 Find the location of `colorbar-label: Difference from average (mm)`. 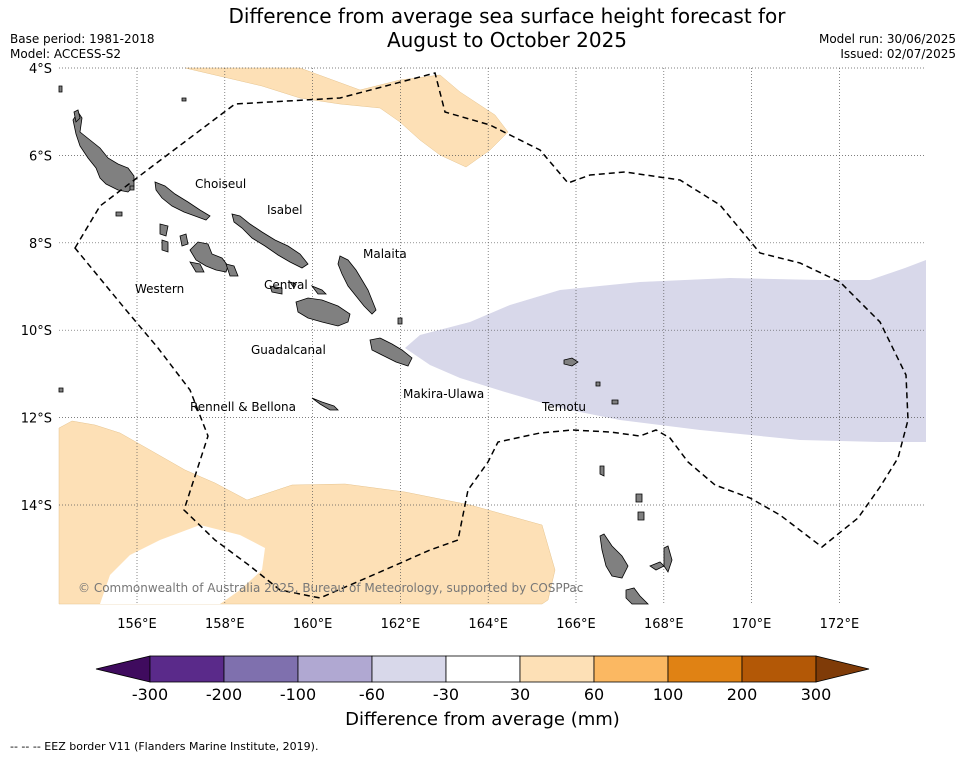

colorbar-label: Difference from average (mm) is located at coordinates (482, 719).